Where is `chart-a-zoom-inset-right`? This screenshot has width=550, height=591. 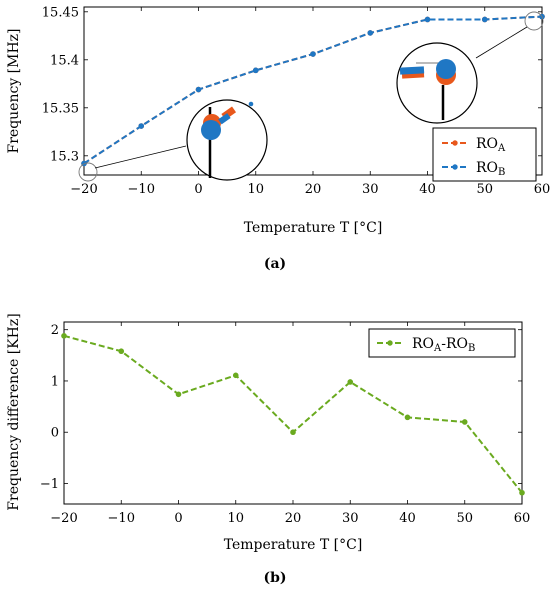
chart-a-zoom-inset-right is located at coordinates (470, 67).